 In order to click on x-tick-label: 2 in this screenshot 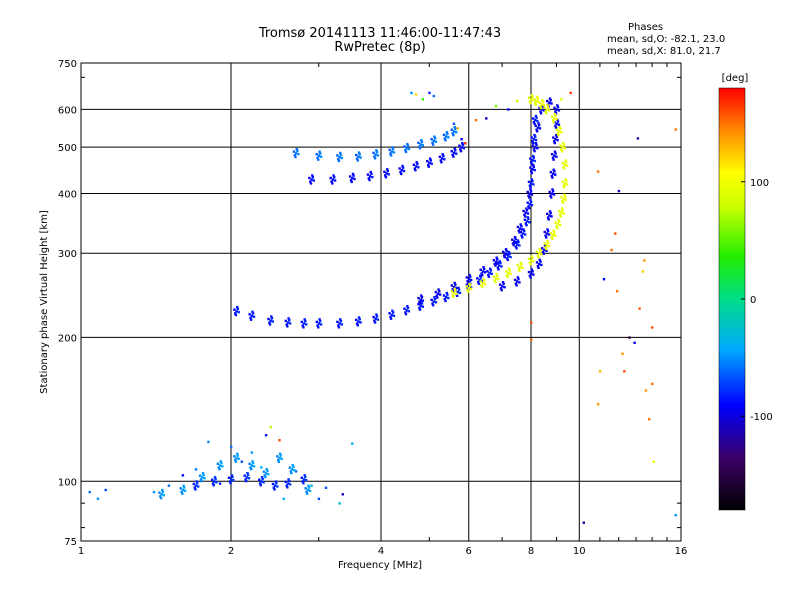, I will do `click(231, 551)`.